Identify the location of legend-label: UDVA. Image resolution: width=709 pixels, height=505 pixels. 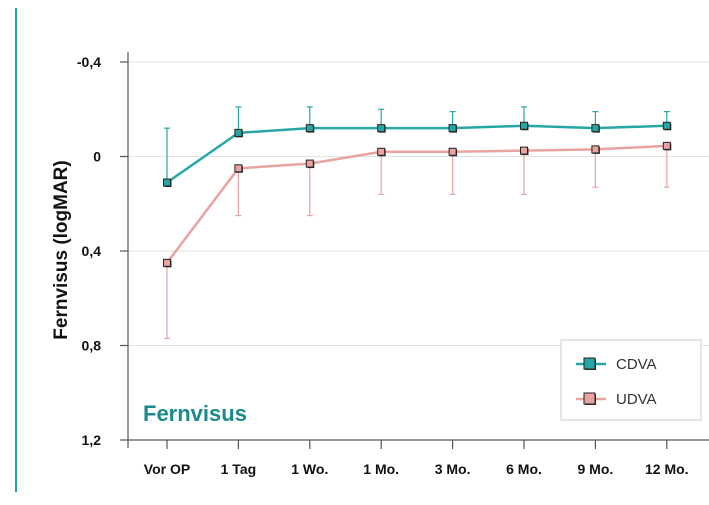
(636, 399).